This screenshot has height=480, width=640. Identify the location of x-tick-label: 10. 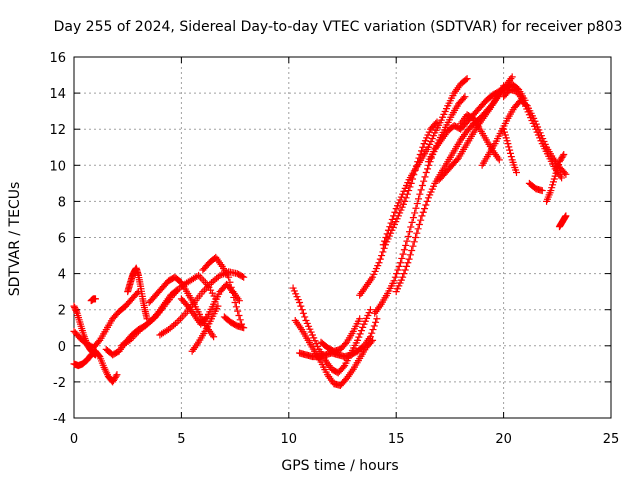
(289, 439).